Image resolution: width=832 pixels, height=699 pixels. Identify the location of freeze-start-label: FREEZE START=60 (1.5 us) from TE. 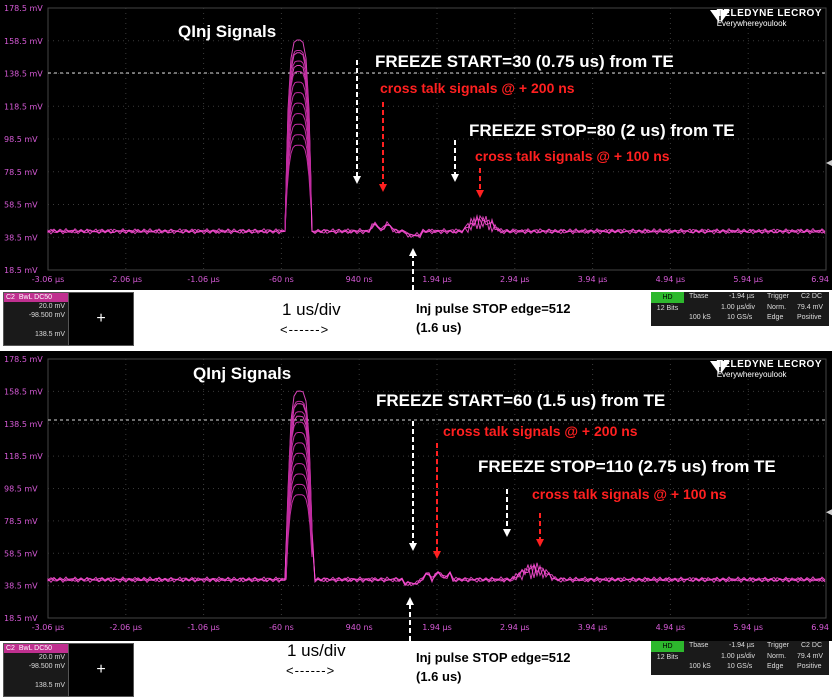
(521, 400).